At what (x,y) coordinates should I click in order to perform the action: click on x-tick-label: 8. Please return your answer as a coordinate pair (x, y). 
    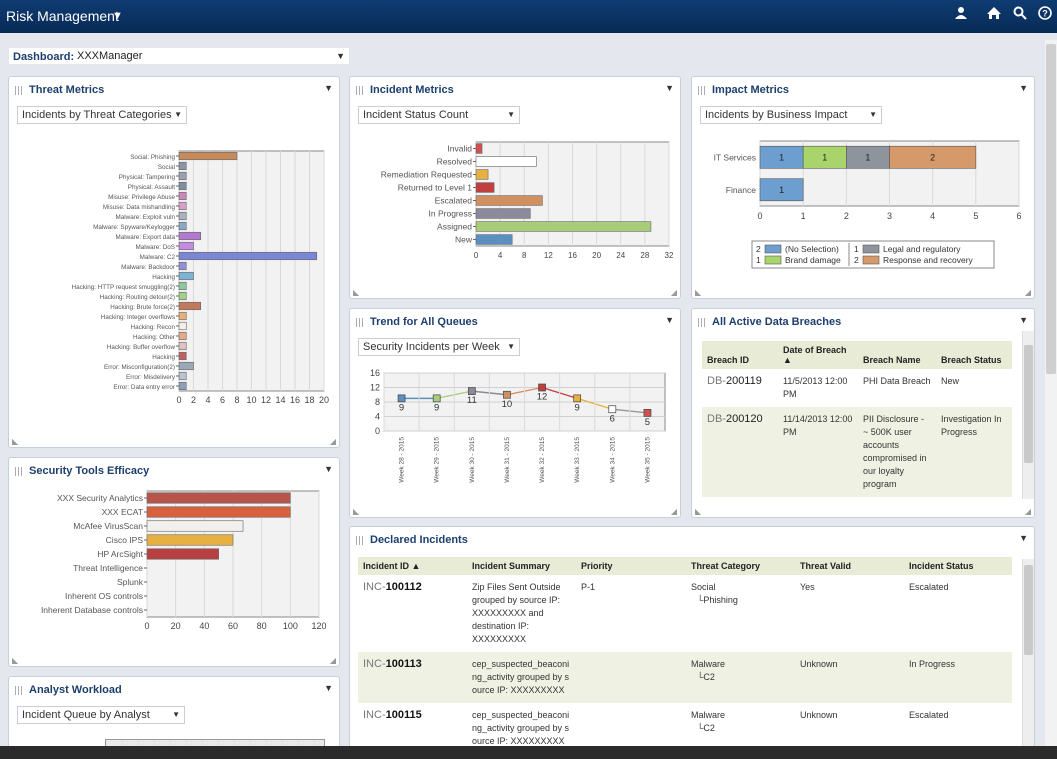
    Looking at the image, I should click on (236, 400).